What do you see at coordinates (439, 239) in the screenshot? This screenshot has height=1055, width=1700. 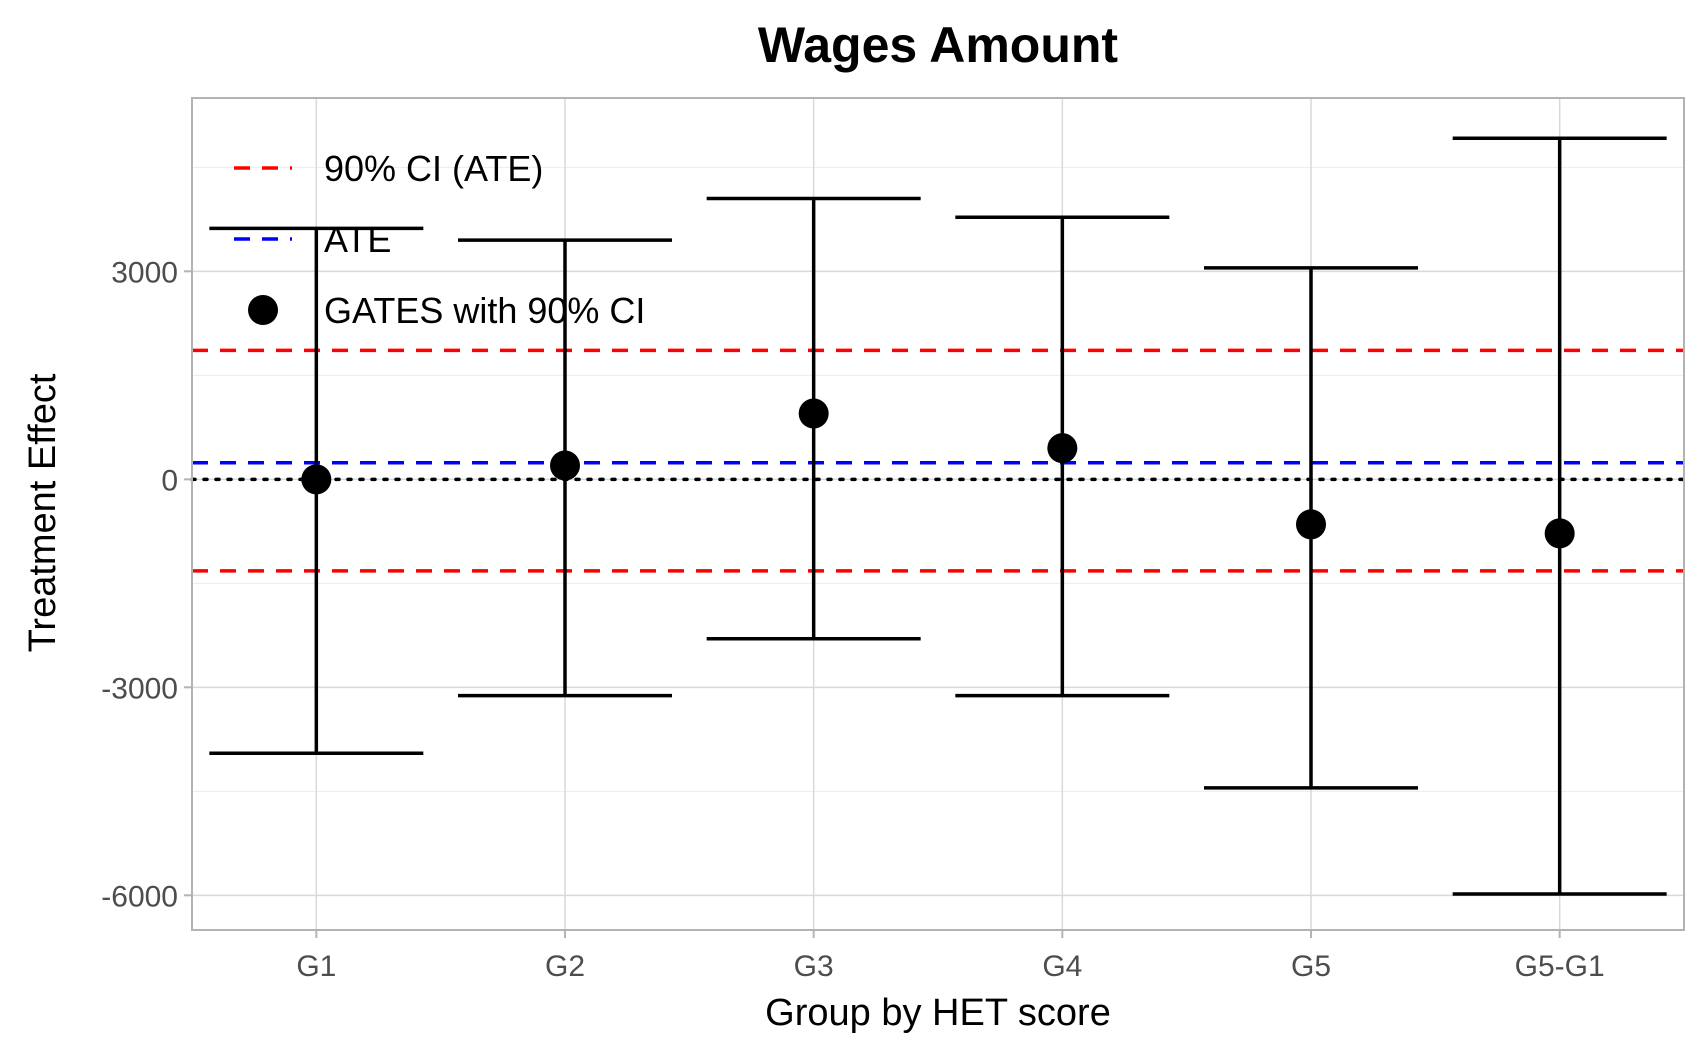 I see `legend: 90% CI (ATE) ATE GATES with 90% CI` at bounding box center [439, 239].